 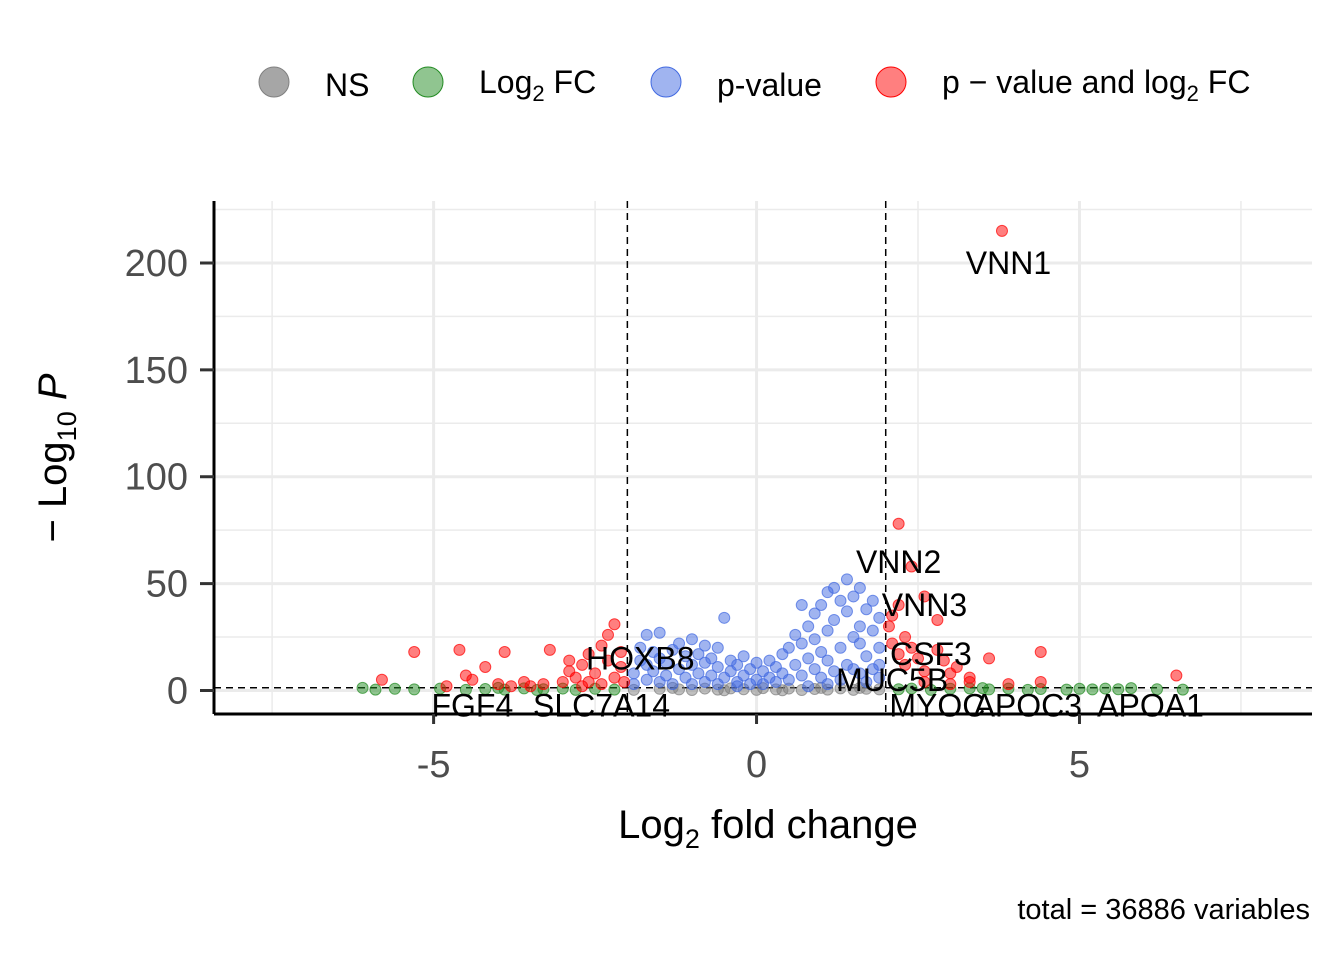 I want to click on legend: NS Log2 FC p-value p − value and log2 FC, so click(x=754, y=85).